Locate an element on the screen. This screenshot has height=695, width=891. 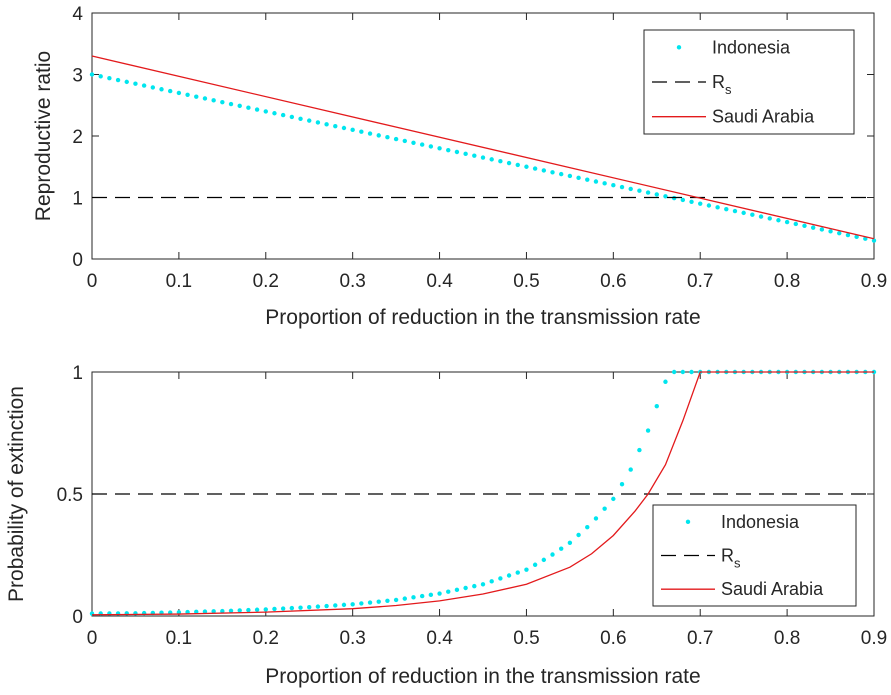
legend-marker-dot is located at coordinates (679, 47).